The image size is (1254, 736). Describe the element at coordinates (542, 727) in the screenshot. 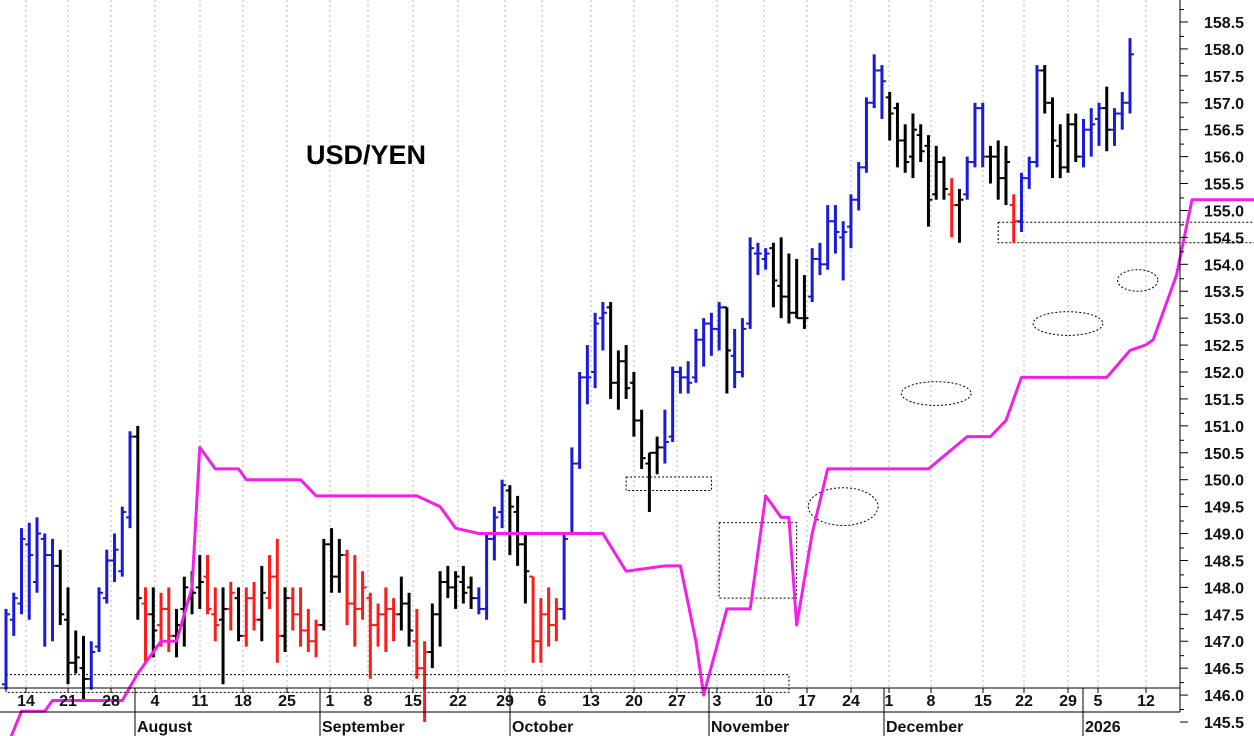

I see `month-label: October` at that location.